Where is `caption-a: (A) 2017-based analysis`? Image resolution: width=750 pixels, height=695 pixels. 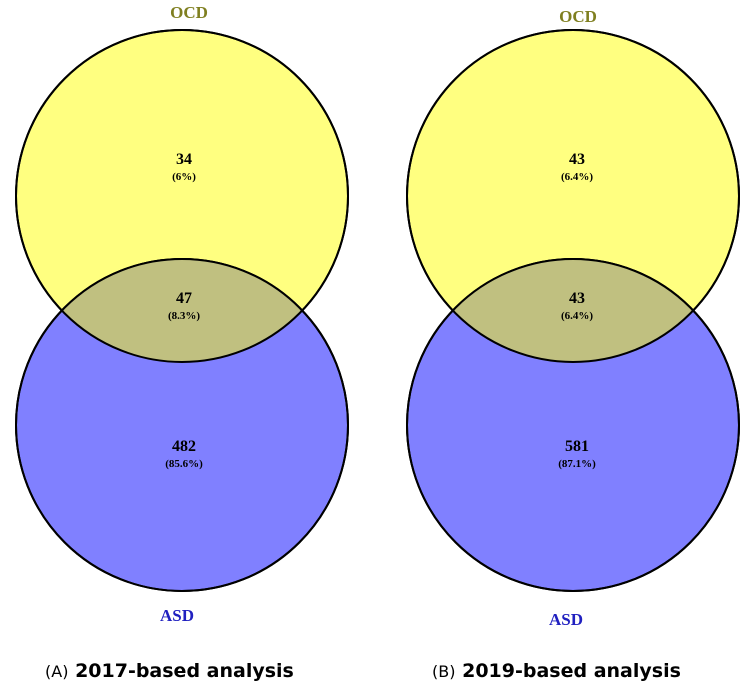
caption-a: (A) 2017-based analysis is located at coordinates (169, 671).